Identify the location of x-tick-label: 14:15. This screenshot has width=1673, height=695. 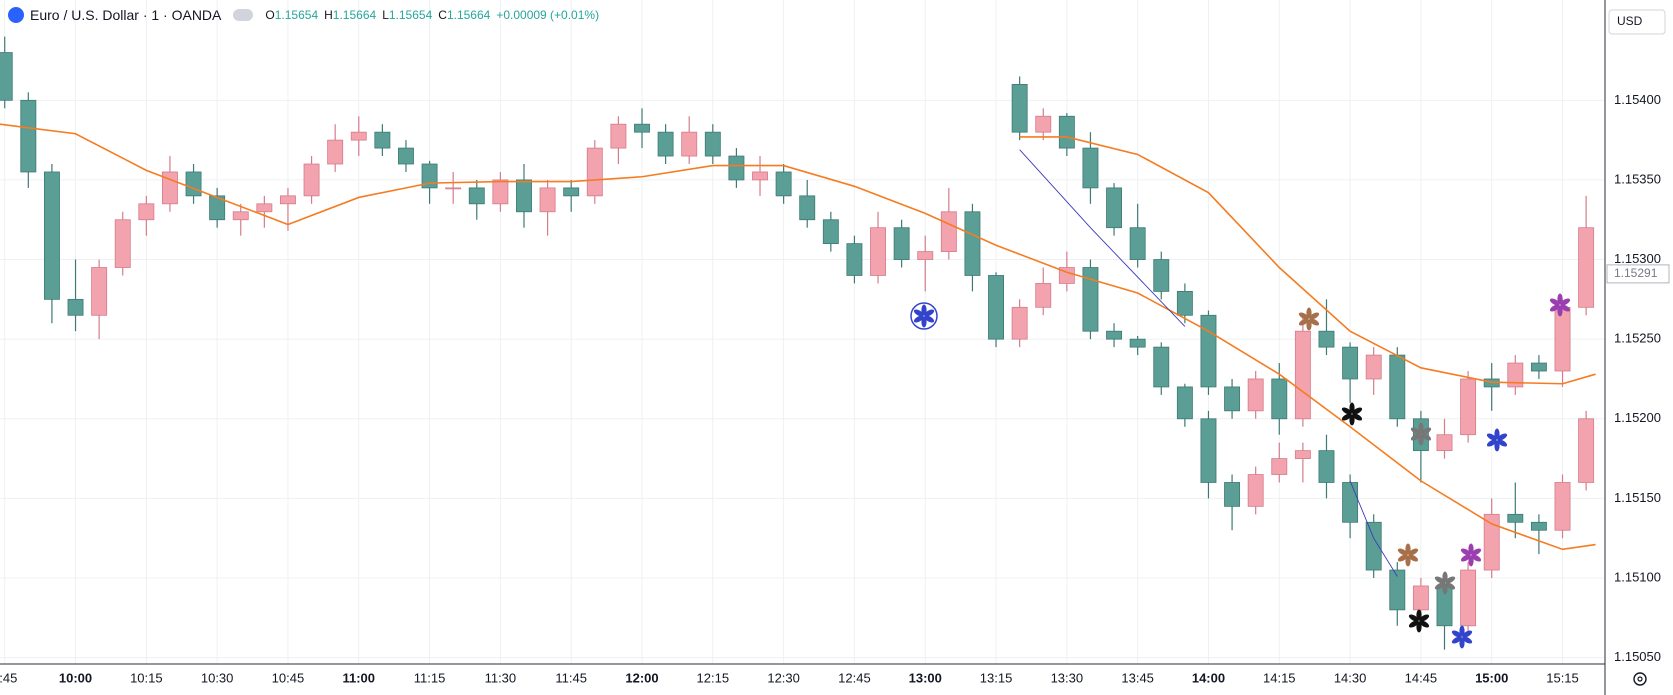
(1279, 677).